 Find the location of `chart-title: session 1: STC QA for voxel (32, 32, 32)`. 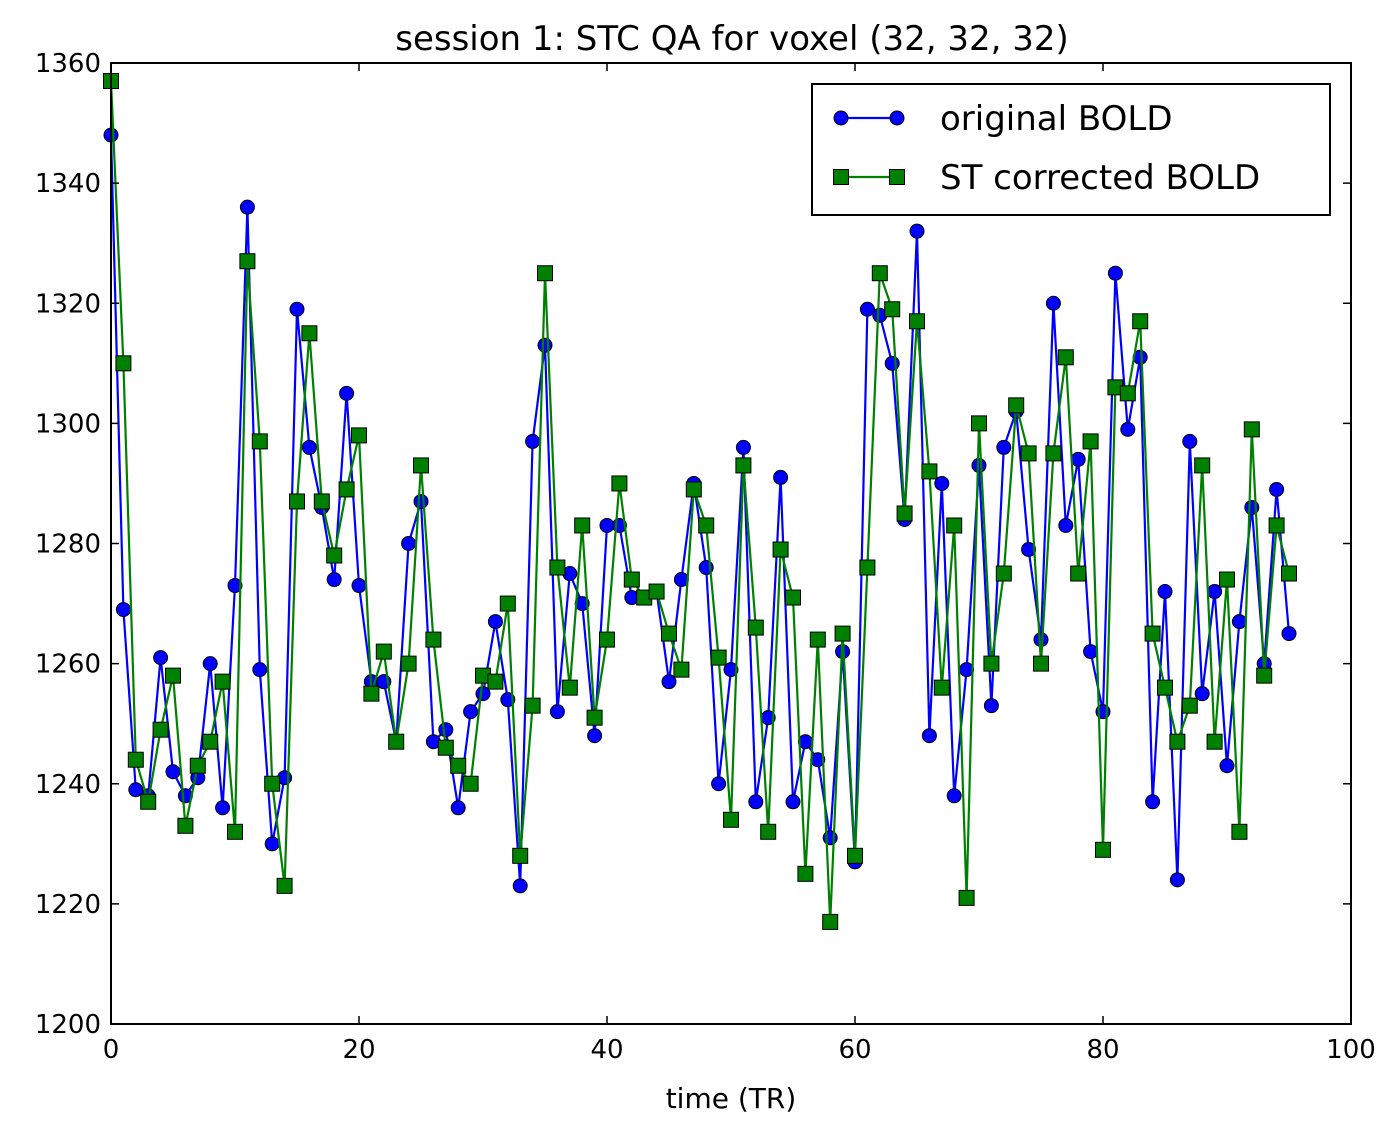

chart-title: session 1: STC QA for voxel (32, 32, 32) is located at coordinates (732, 39).